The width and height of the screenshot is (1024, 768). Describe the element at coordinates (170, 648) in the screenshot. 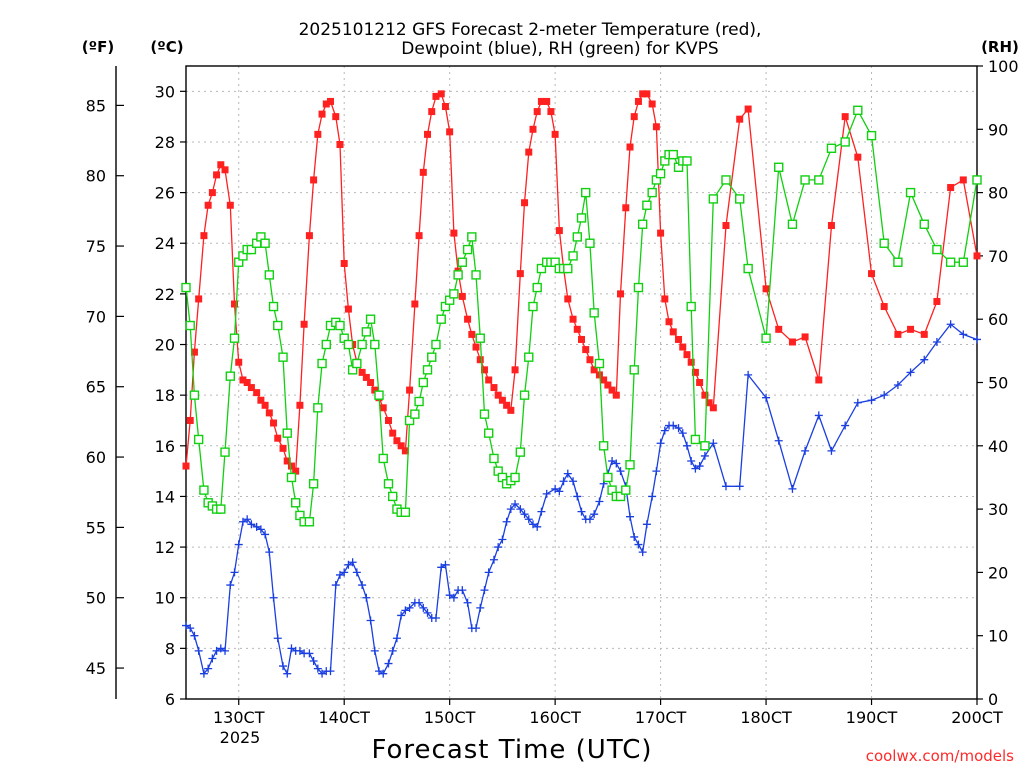

I see `celsius-tick-label: 8` at that location.